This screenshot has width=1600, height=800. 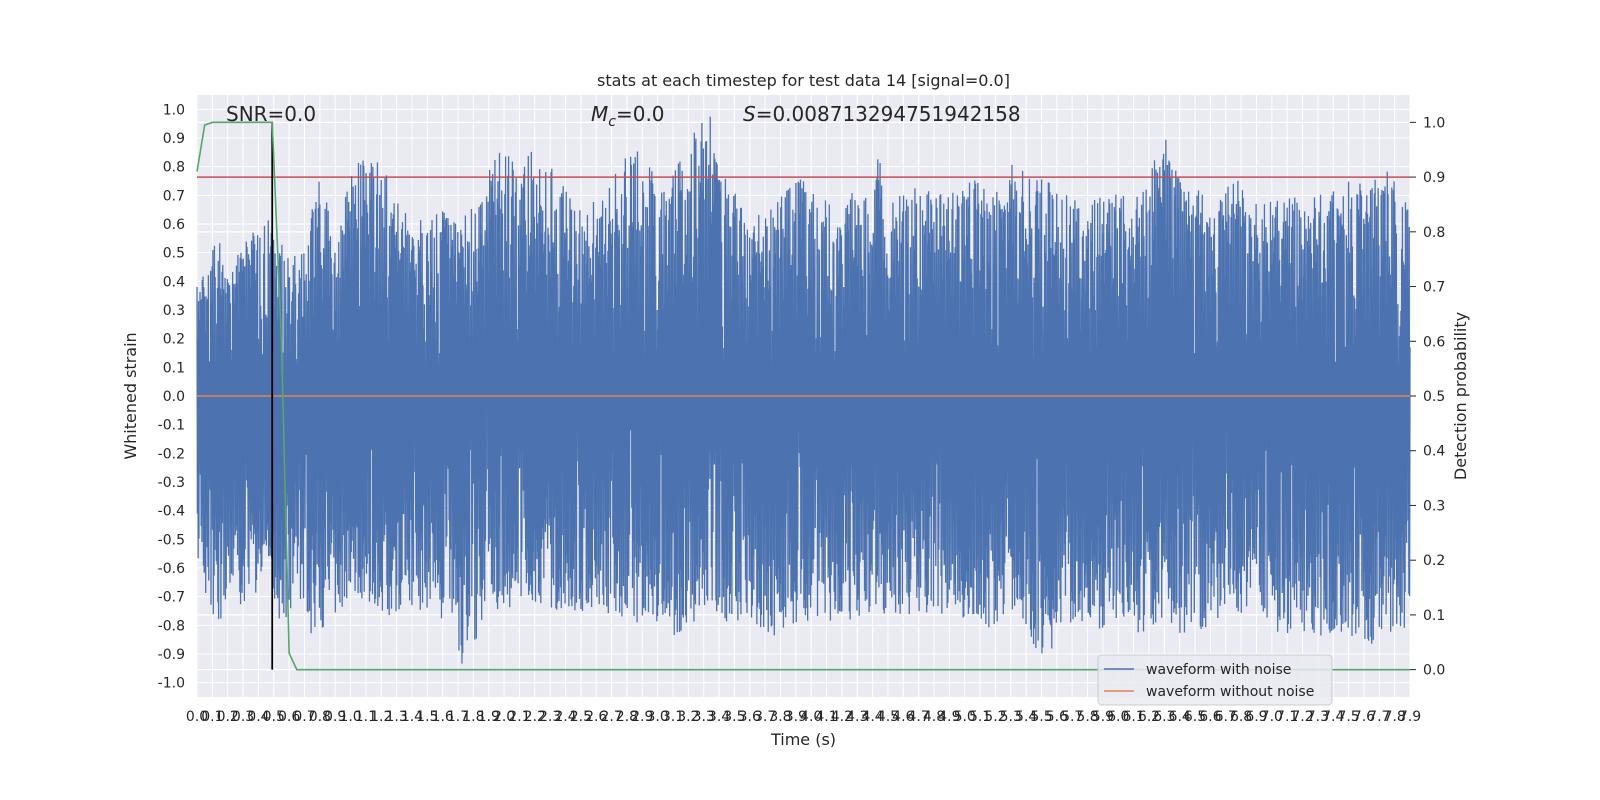 I want to click on y-tick-label: -0.7, so click(x=171, y=598).